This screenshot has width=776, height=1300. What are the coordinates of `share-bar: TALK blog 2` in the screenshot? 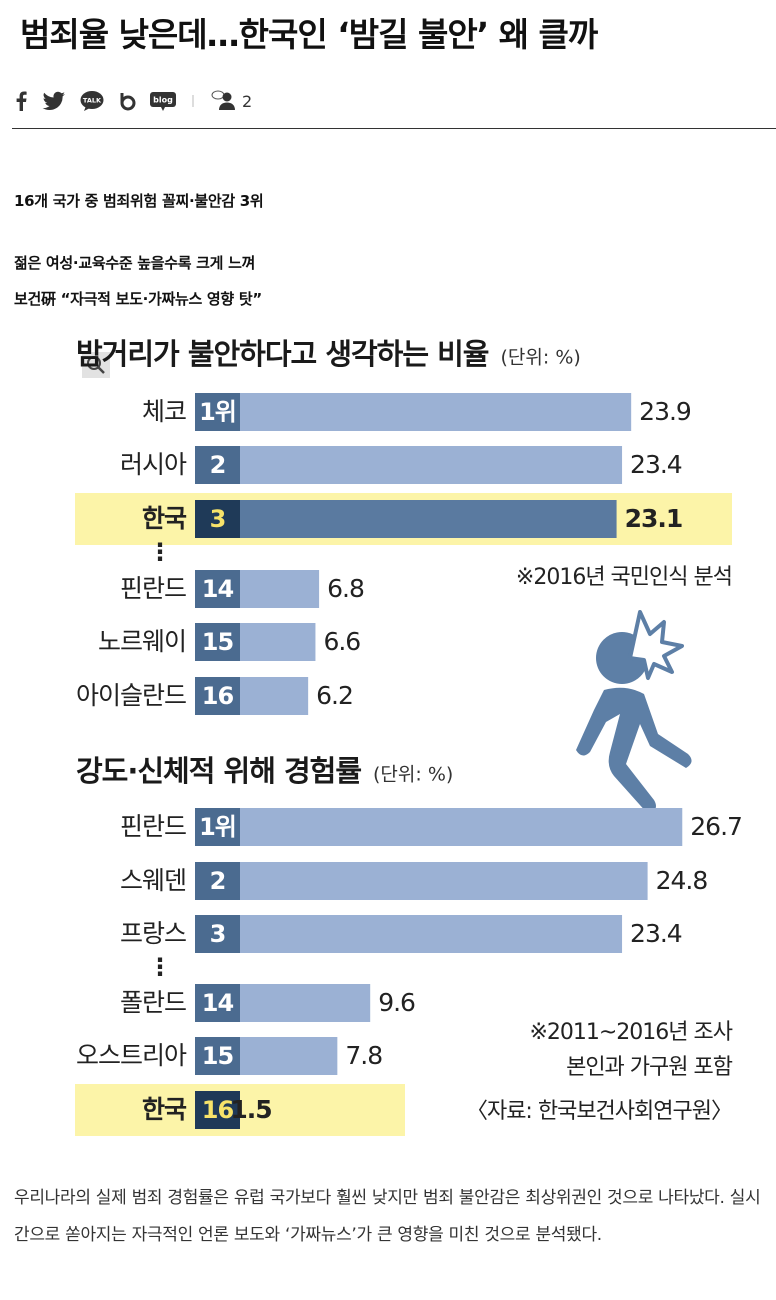 It's located at (133, 101).